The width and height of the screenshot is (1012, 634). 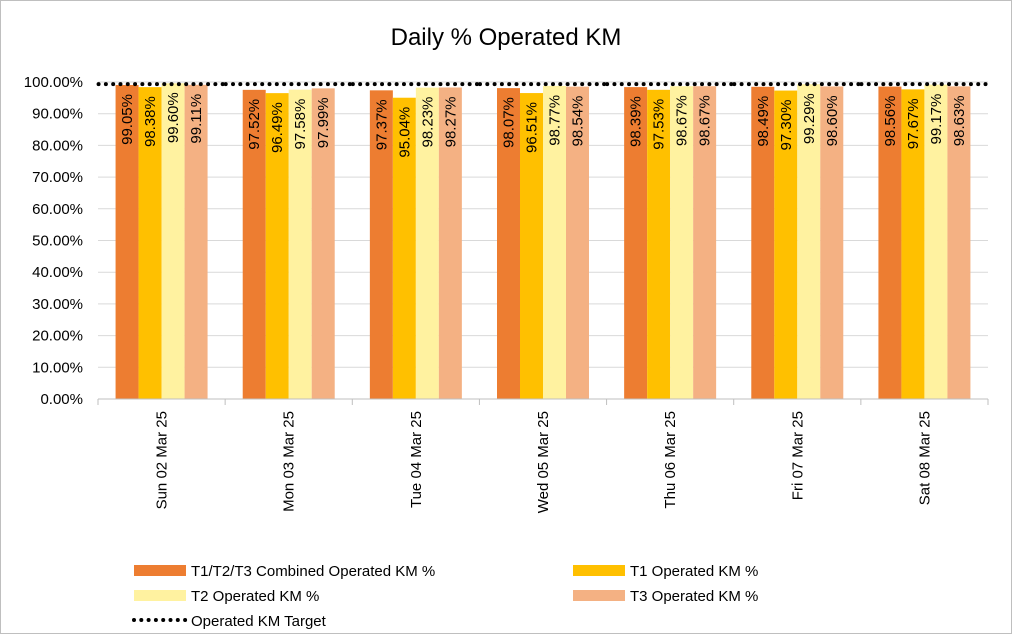 What do you see at coordinates (509, 122) in the screenshot?
I see `data-label: 98.07%` at bounding box center [509, 122].